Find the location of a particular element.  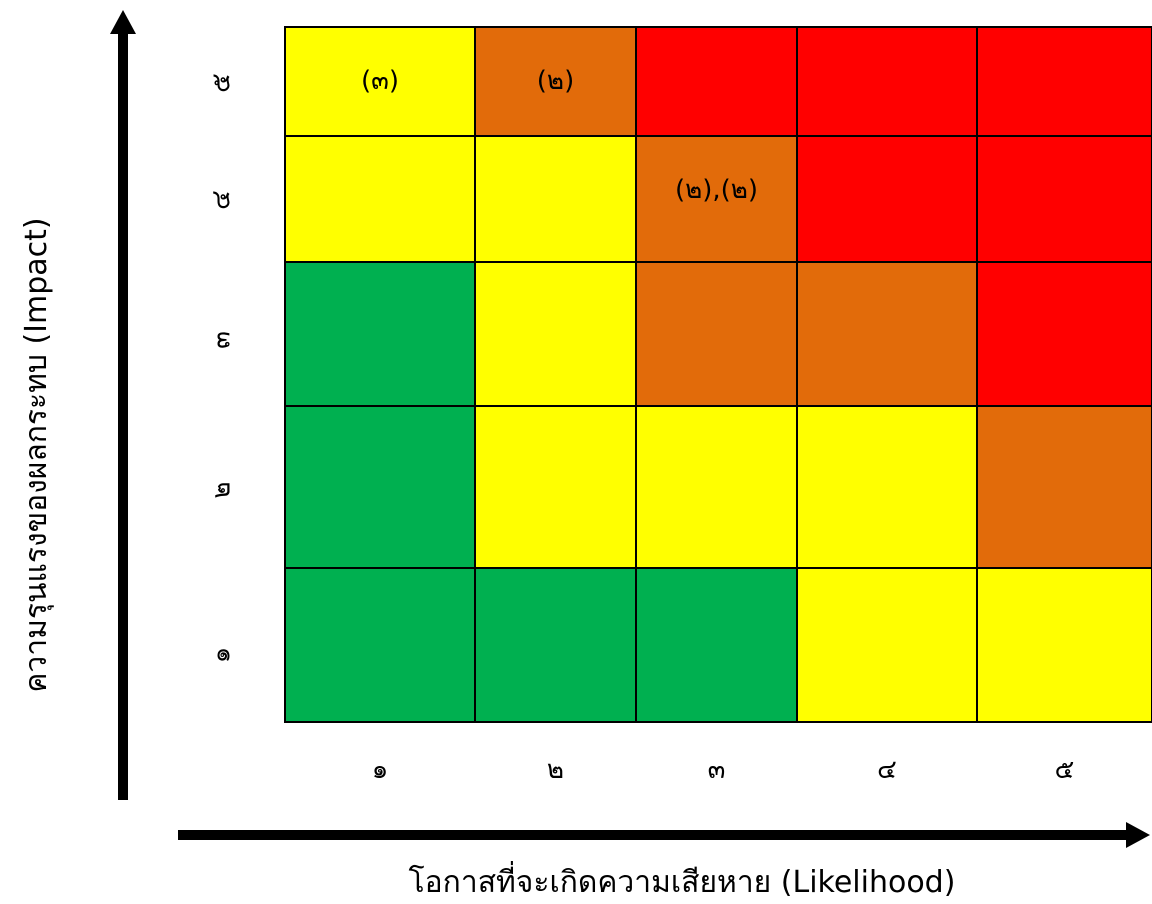

cell-l5-i5 is located at coordinates (1064, 81).